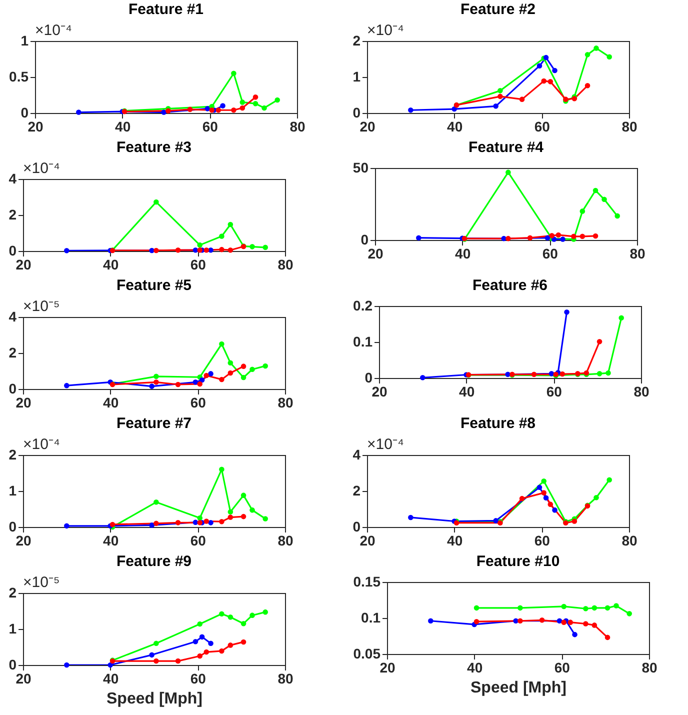 The image size is (688, 715). What do you see at coordinates (510, 285) in the screenshot?
I see `chart-title: Feature #6` at bounding box center [510, 285].